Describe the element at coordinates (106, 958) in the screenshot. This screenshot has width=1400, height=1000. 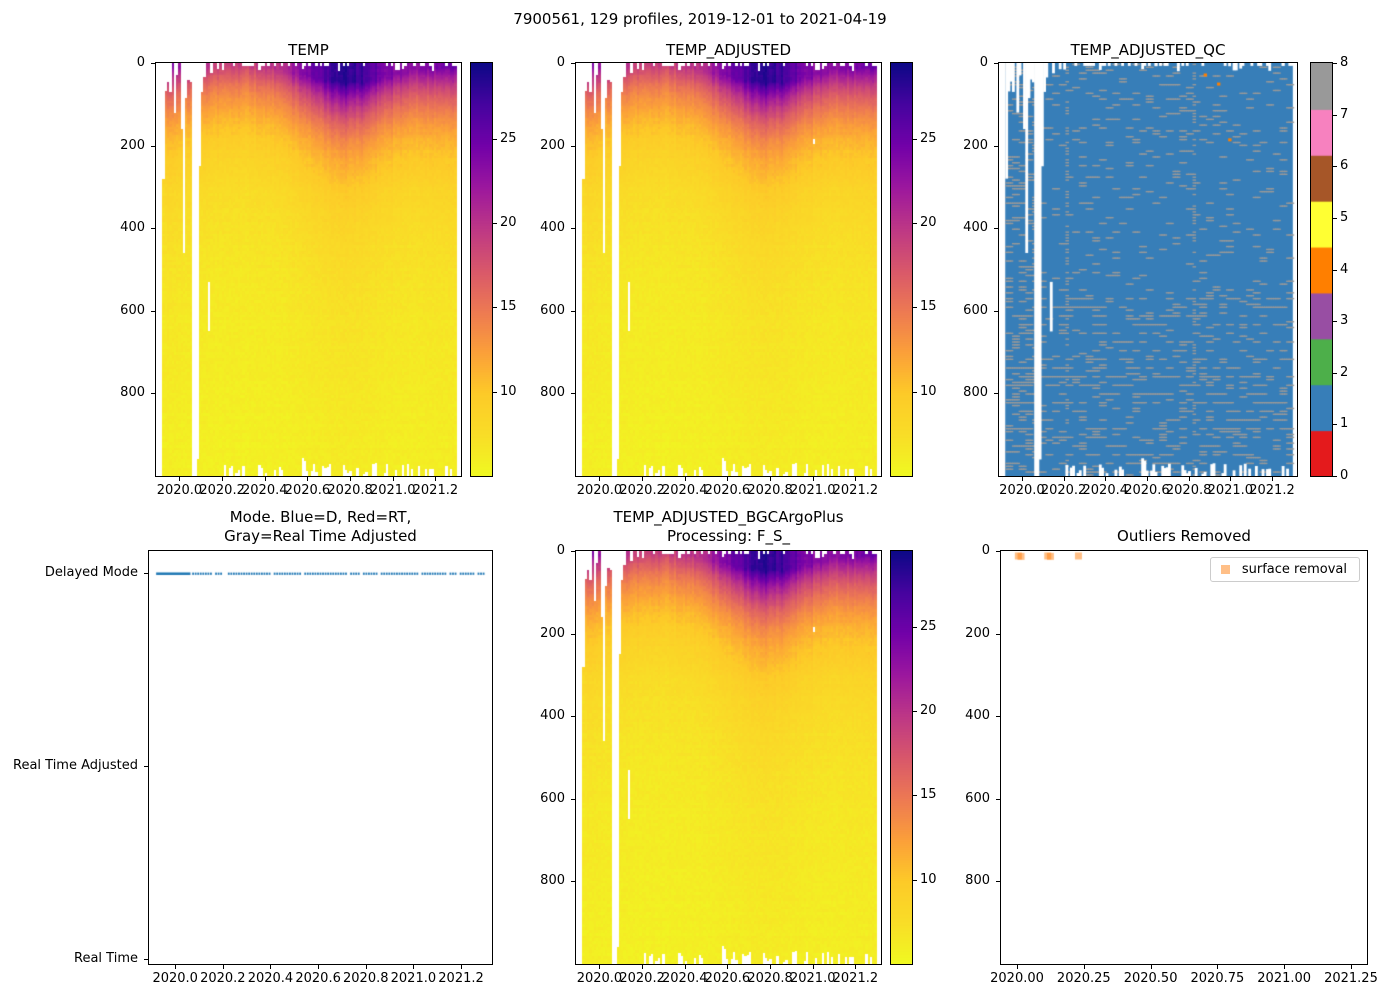
I see `y-tick-label: Real Time` at that location.